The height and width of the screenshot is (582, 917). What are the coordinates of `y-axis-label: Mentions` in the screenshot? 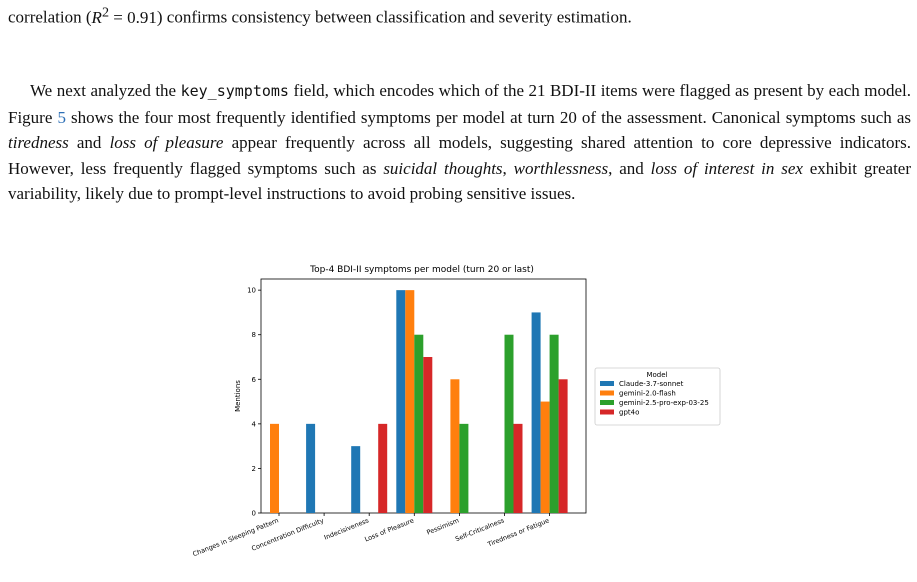 It's located at (238, 396).